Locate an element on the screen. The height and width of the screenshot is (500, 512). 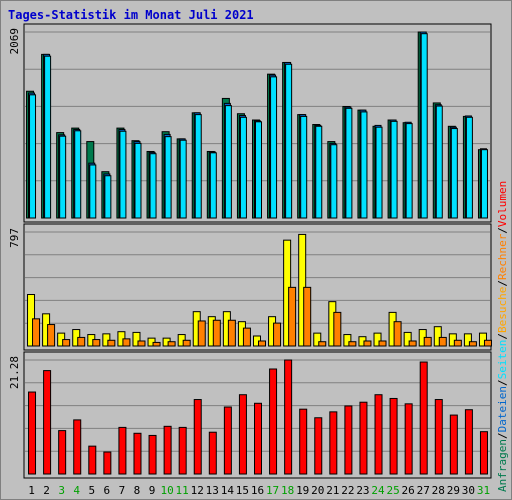
legend-item: Anfragen is located at coordinates (502, 465).